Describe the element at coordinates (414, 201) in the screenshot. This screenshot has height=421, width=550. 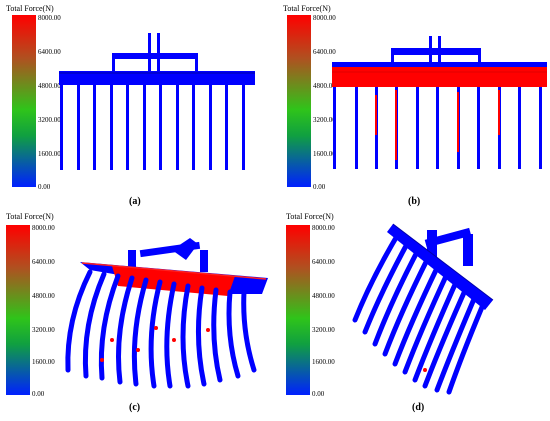
I see `panel-caption: (b)` at that location.